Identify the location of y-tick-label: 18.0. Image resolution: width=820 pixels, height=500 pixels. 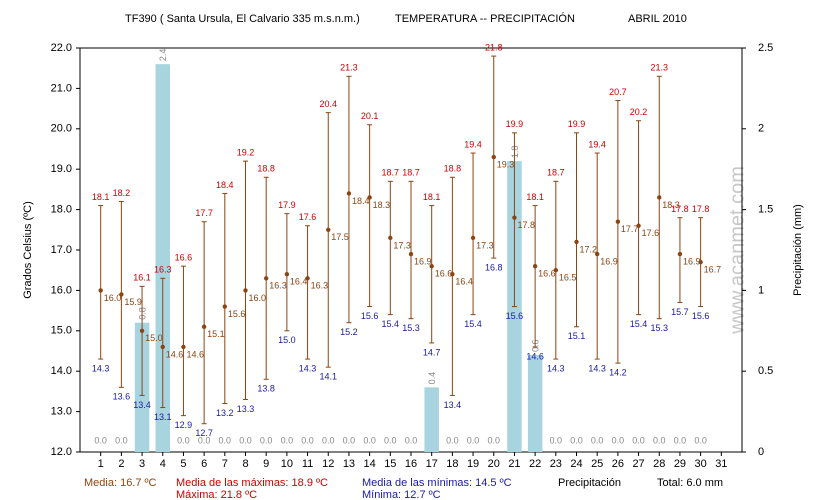
(61, 210).